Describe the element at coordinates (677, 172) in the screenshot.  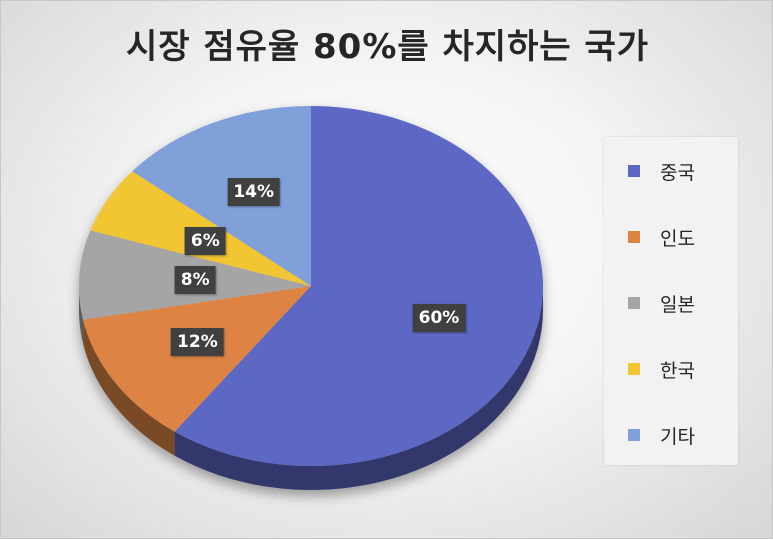
I see `legend-label-1: 중국` at that location.